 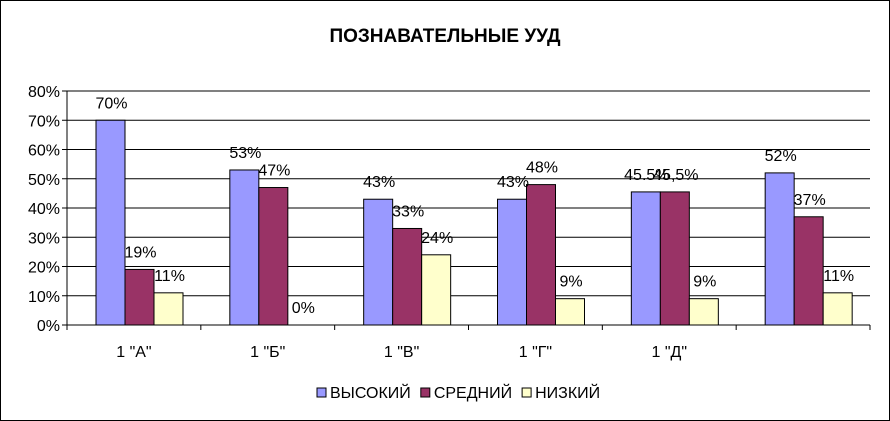 I want to click on y-axis: 0% 10% 20% 30% 40% 50% 60% 70% 80%, so click(x=48, y=209).